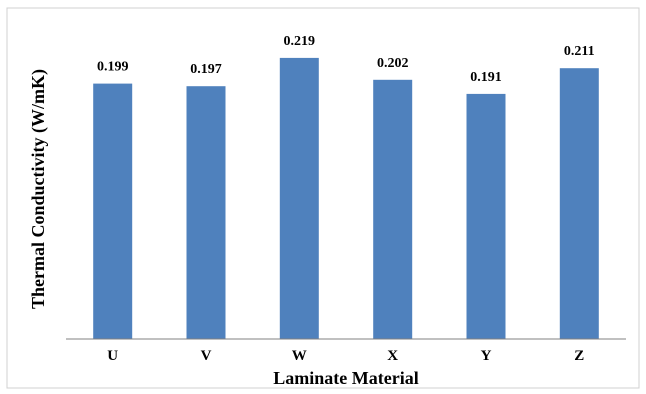 This screenshot has width=646, height=394. Describe the element at coordinates (112, 356) in the screenshot. I see `x-tick-label-u: U` at that location.